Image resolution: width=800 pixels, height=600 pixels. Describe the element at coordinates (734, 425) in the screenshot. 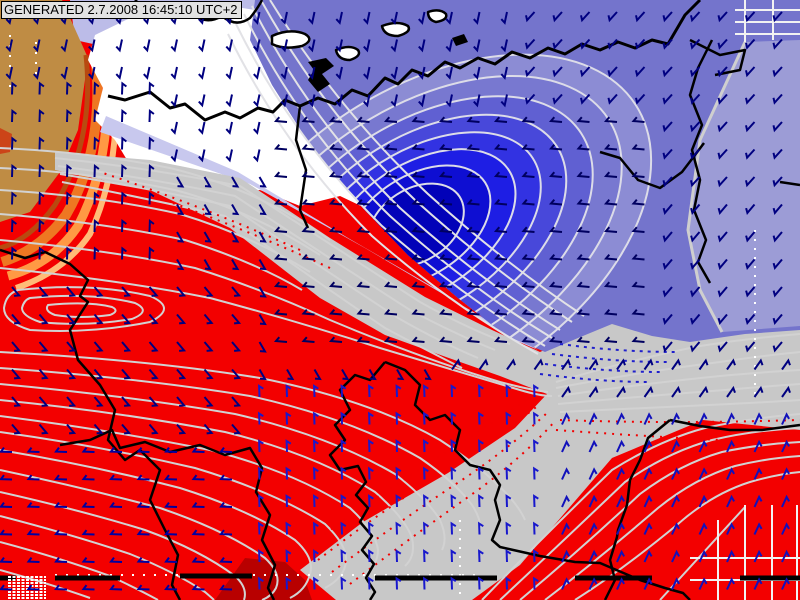

I see `border-hungary-north` at that location.